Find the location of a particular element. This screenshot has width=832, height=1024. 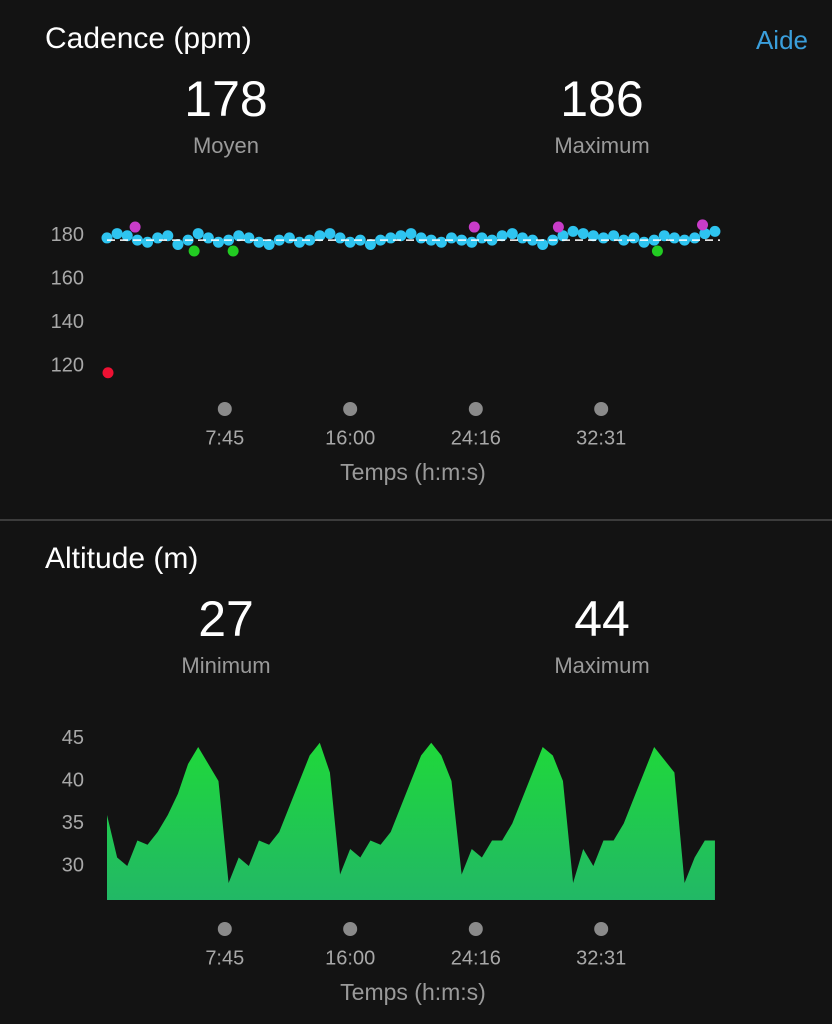

stat-label: Minimum is located at coordinates (225, 665).